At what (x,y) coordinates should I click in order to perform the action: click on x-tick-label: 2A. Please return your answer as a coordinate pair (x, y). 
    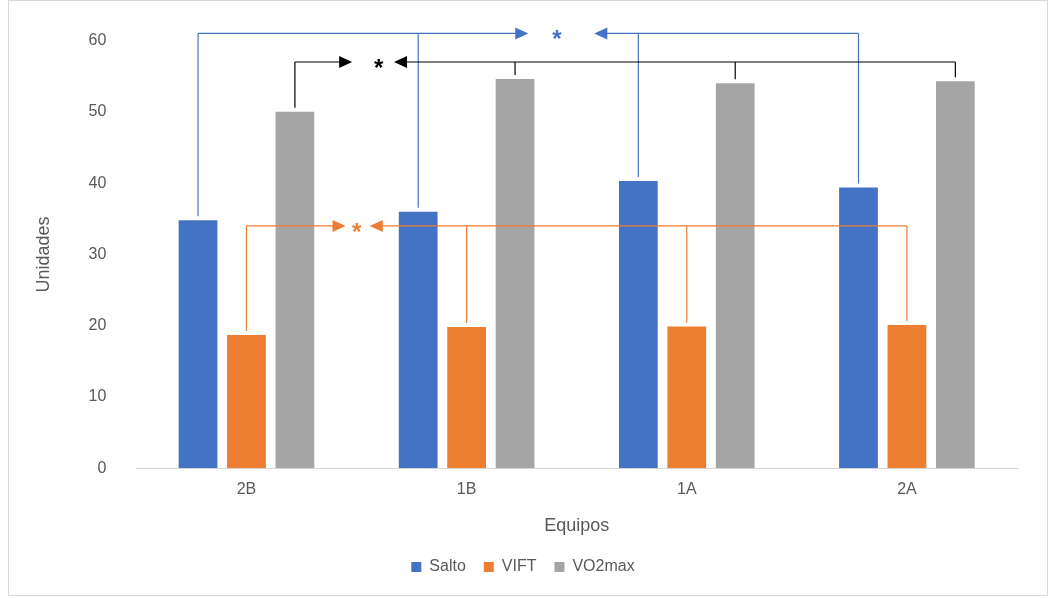
    Looking at the image, I should click on (907, 489).